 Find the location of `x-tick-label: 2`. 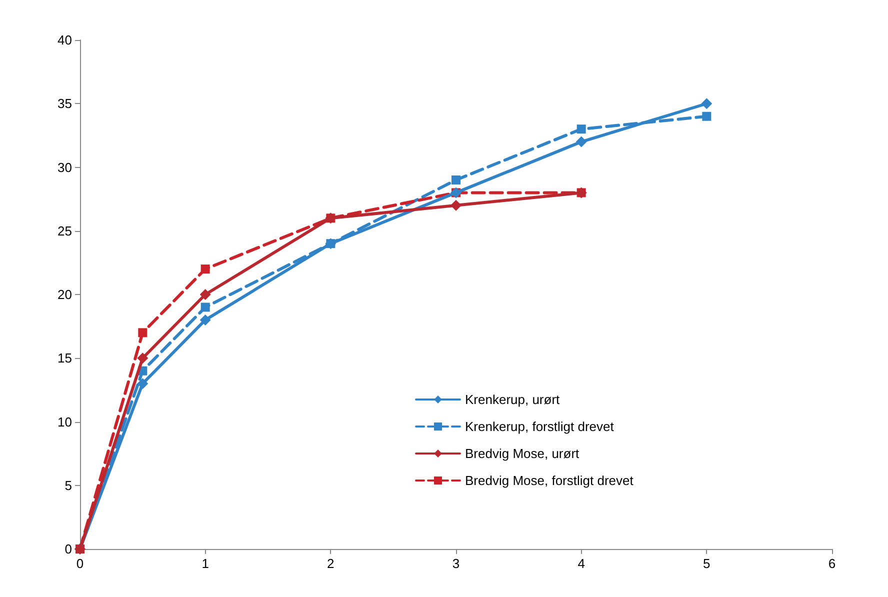

x-tick-label: 2 is located at coordinates (330, 563).